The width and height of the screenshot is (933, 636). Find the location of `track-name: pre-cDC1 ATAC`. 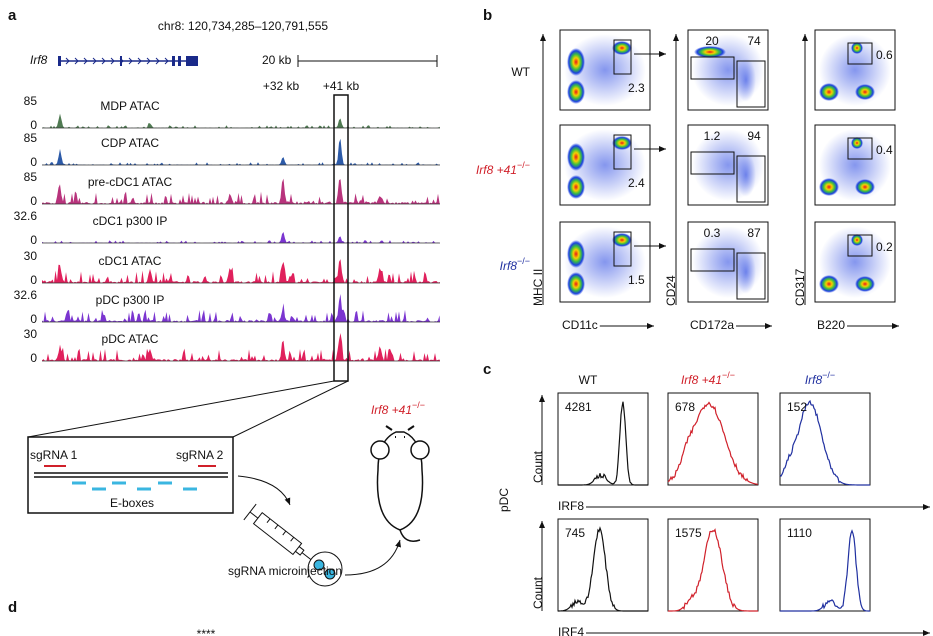

track-name: pre-cDC1 ATAC is located at coordinates (130, 182).